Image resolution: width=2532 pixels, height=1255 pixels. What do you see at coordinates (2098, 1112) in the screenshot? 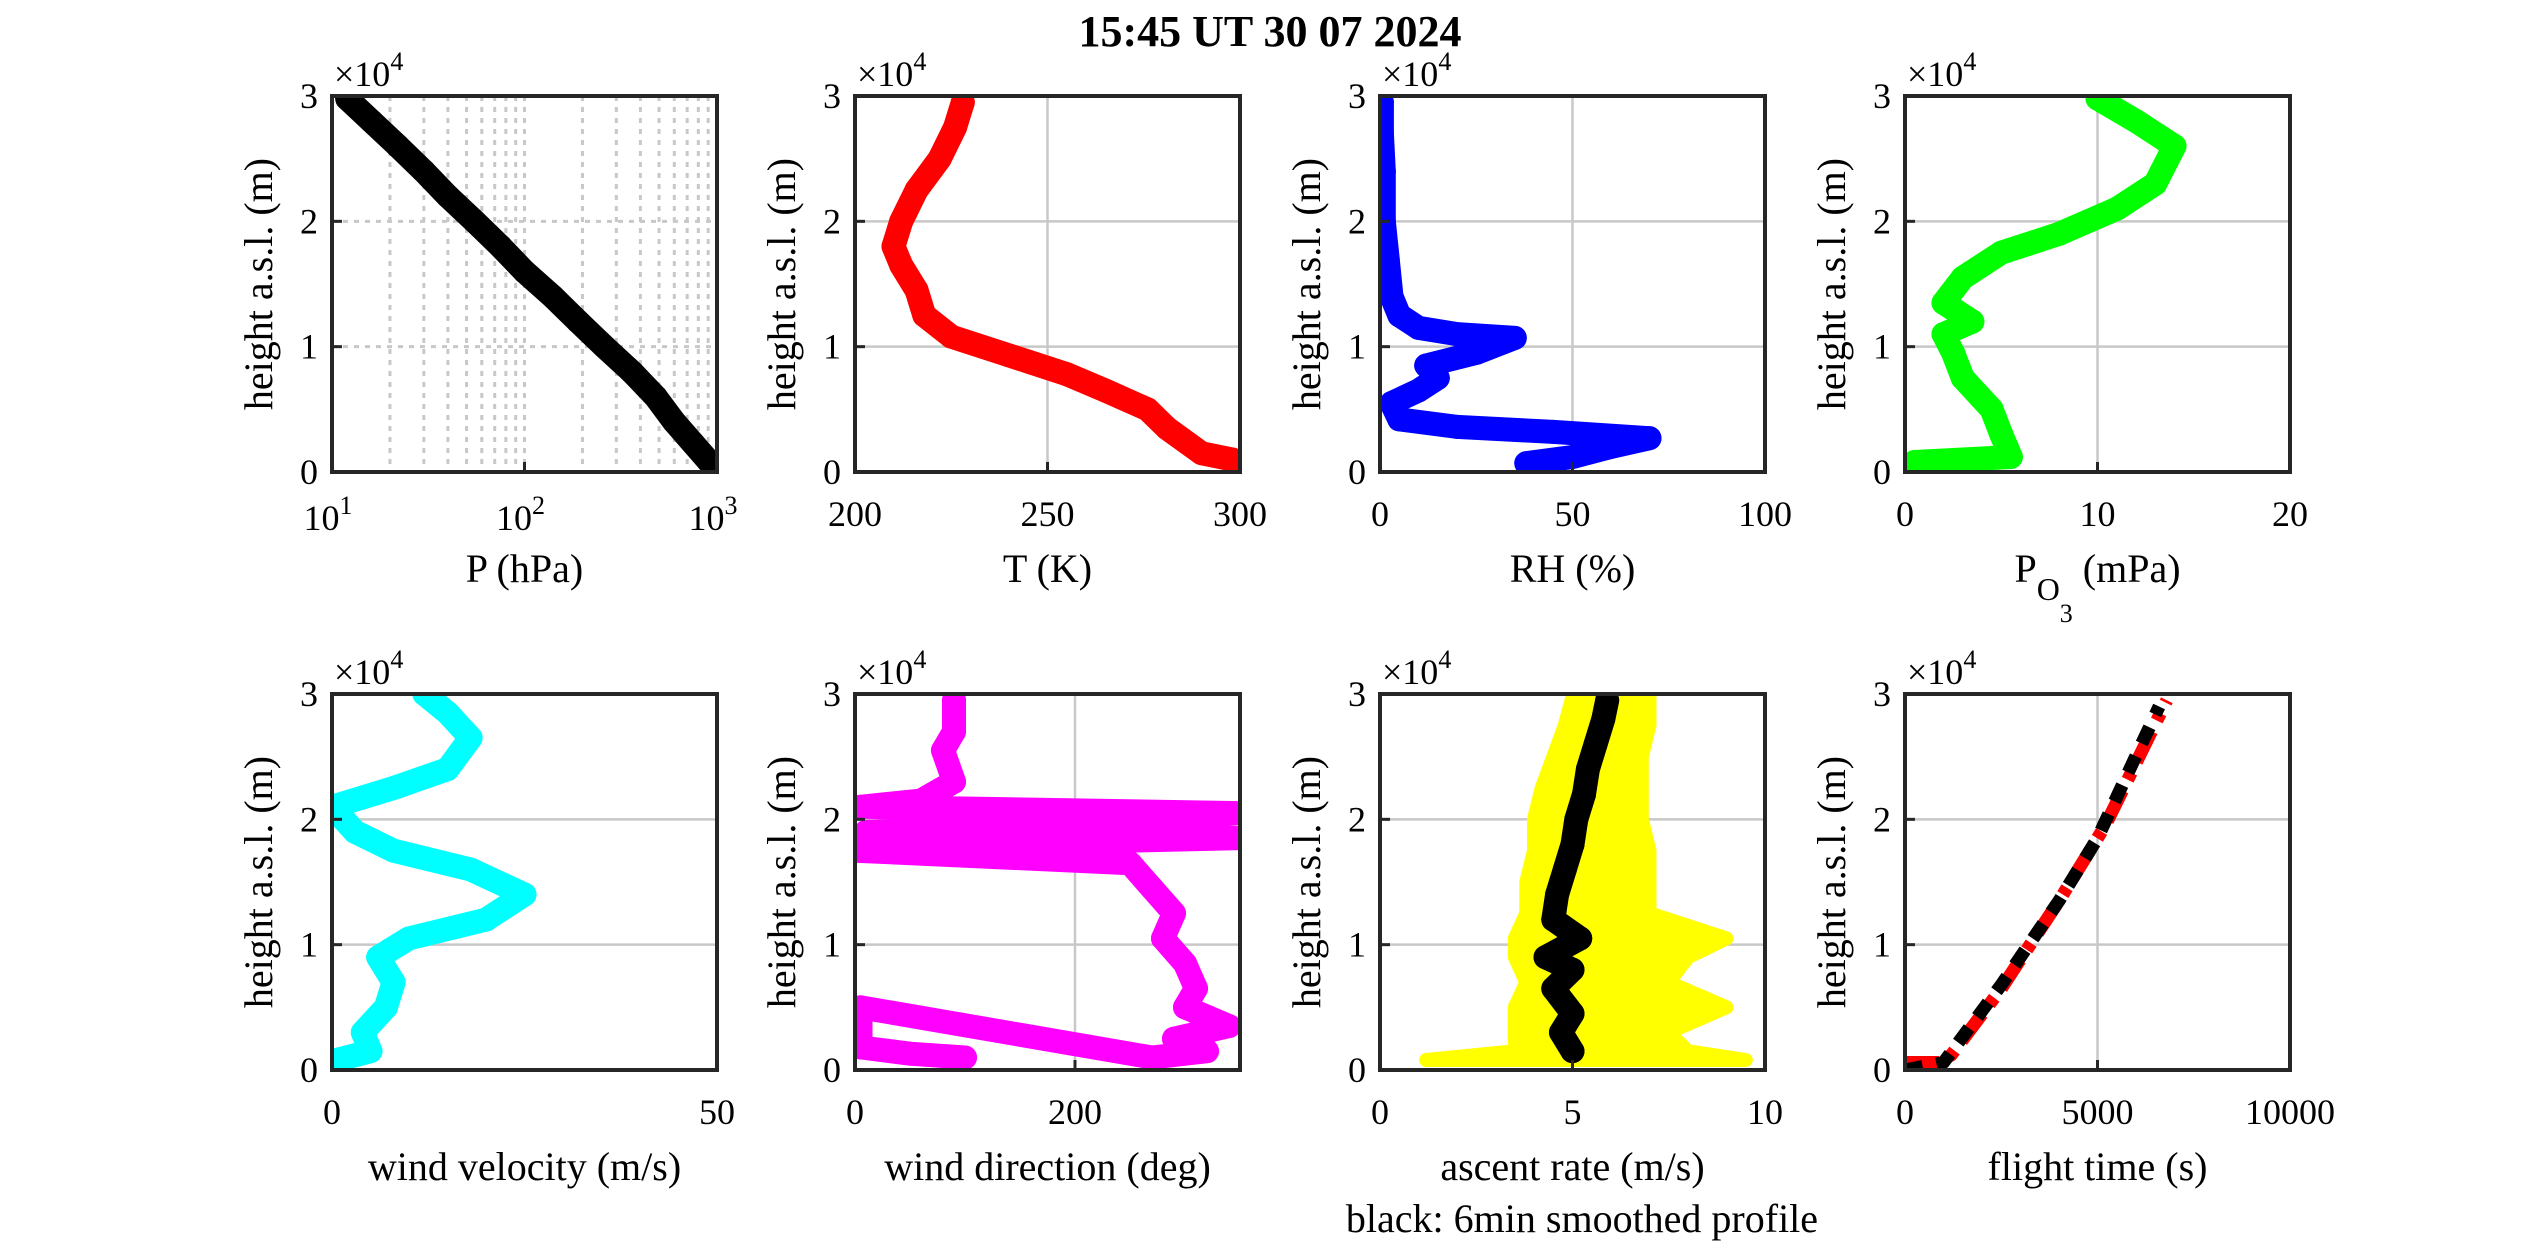
I see `x-tick-label: 5000` at bounding box center [2098, 1112].